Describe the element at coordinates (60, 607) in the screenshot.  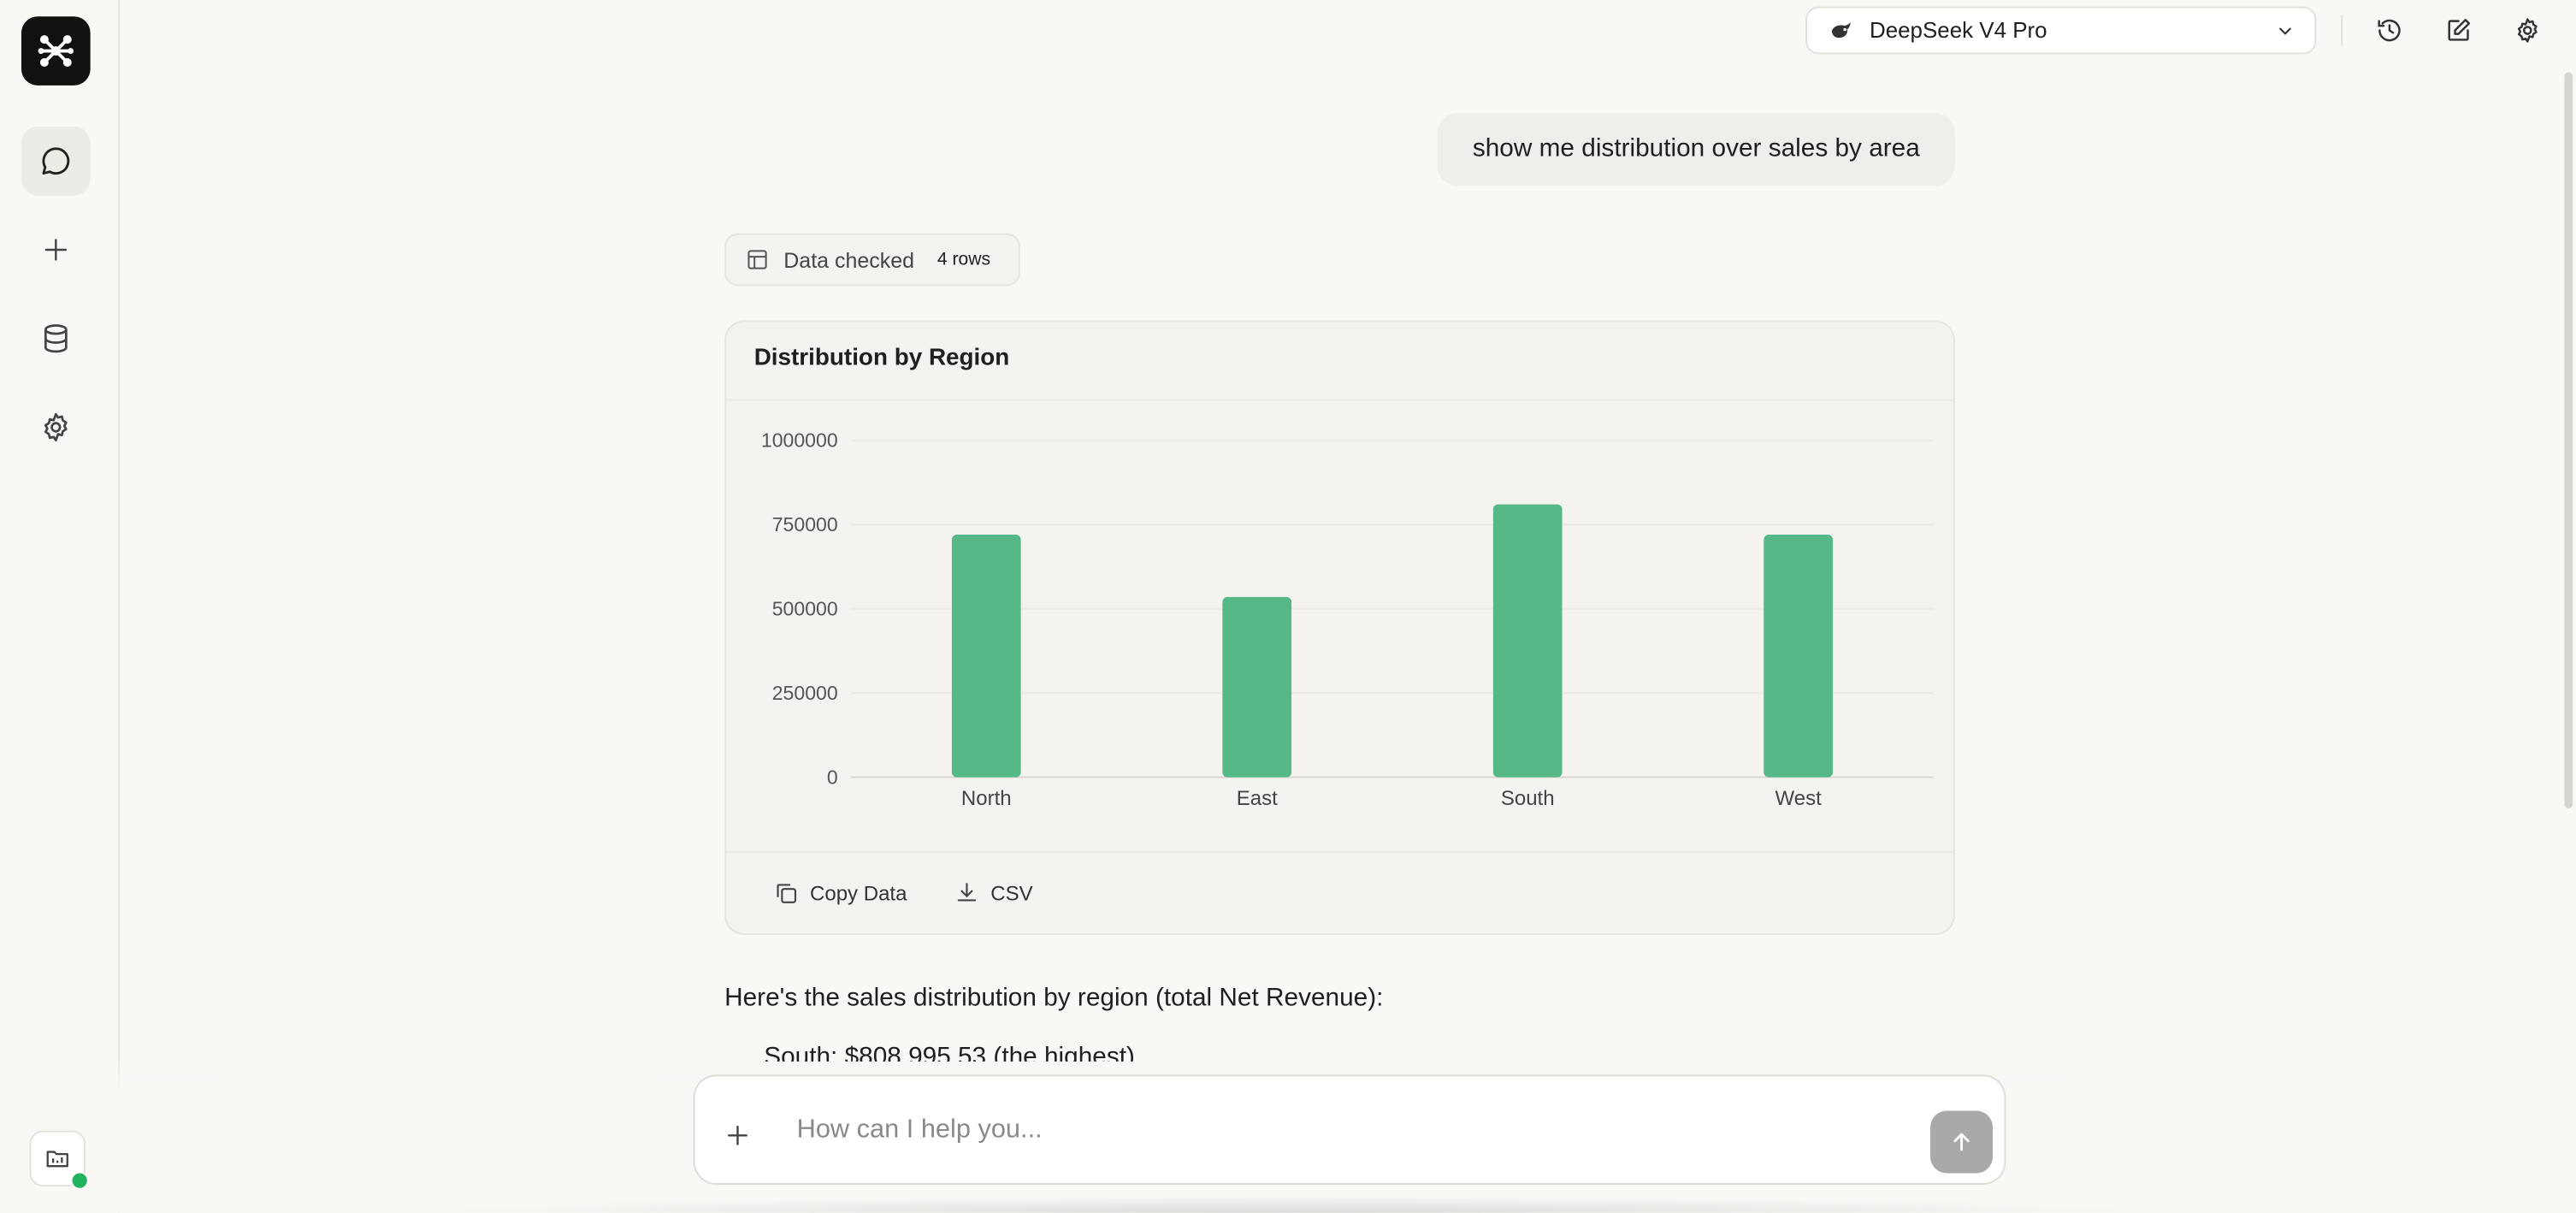
I see `sidebar` at that location.